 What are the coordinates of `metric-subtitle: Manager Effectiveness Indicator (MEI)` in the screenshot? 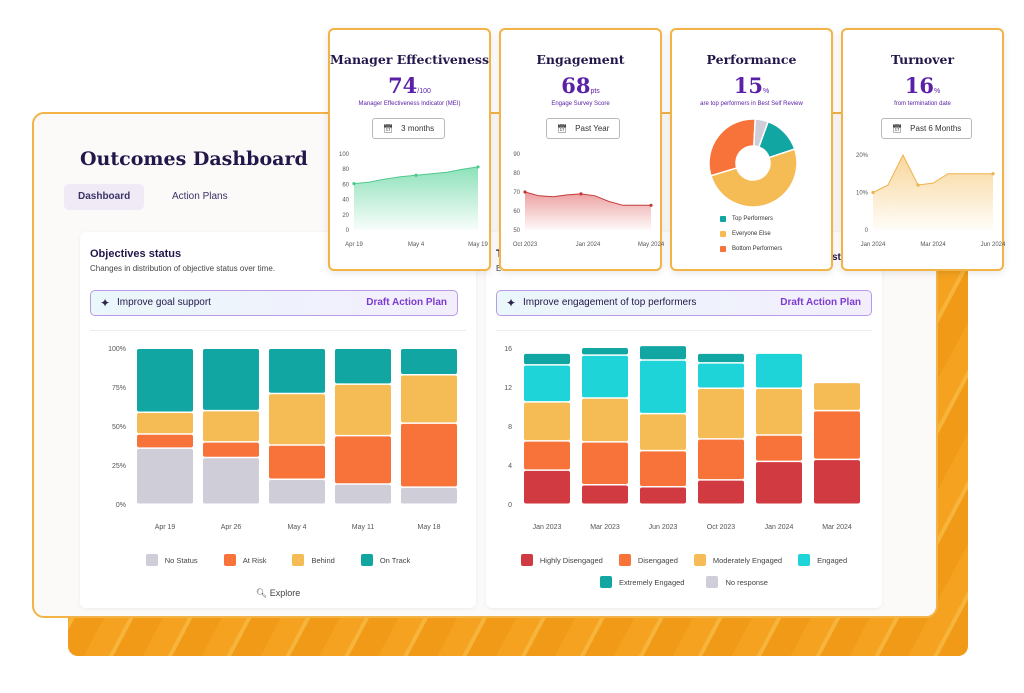 It's located at (409, 104).